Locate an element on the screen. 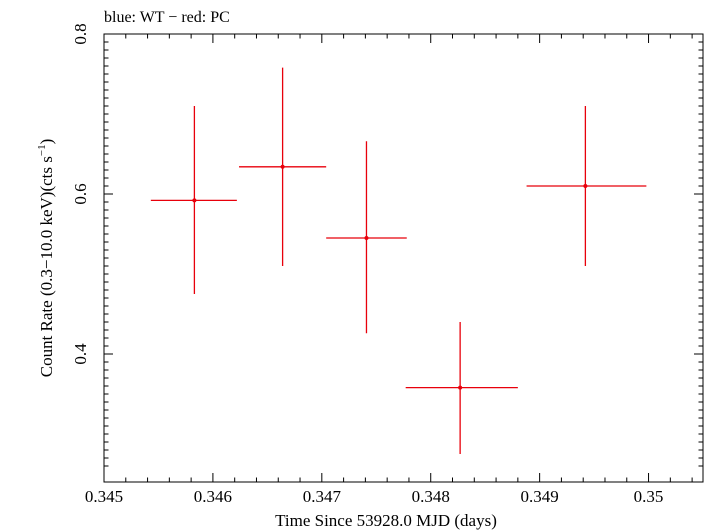 Image resolution: width=709 pixels, height=532 pixels. y-axis-label-close: ) is located at coordinates (46, 142).